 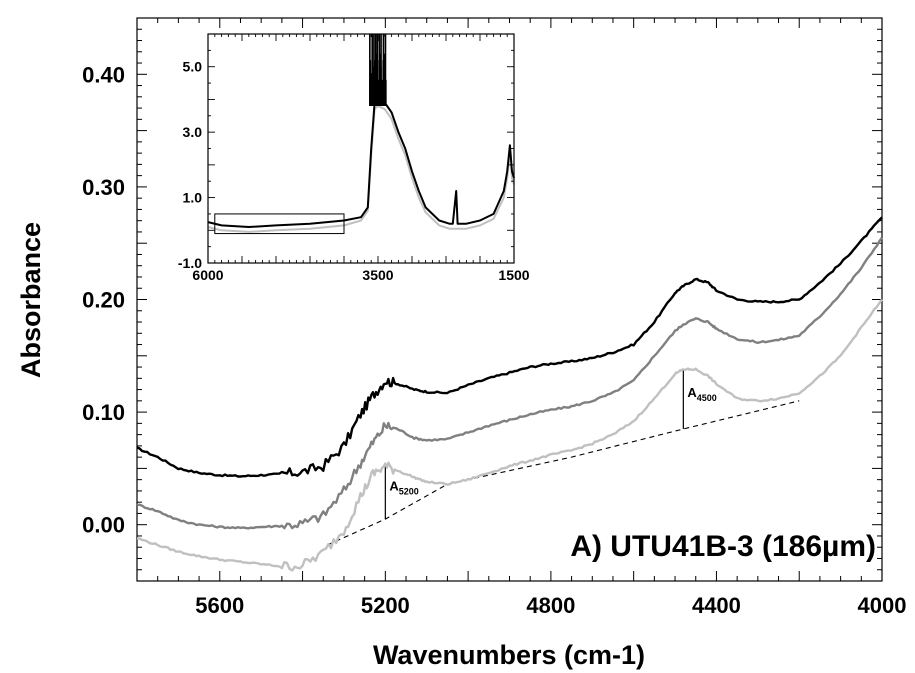 What do you see at coordinates (193, 132) in the screenshot?
I see `inset-y-tick-label: 3.0` at bounding box center [193, 132].